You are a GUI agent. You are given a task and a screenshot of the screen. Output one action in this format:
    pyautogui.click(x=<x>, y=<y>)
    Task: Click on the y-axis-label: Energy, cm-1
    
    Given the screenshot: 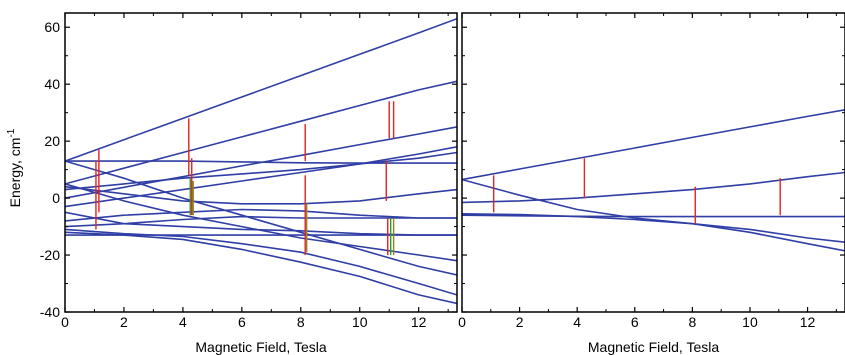 What is the action you would take?
    pyautogui.click(x=14, y=167)
    